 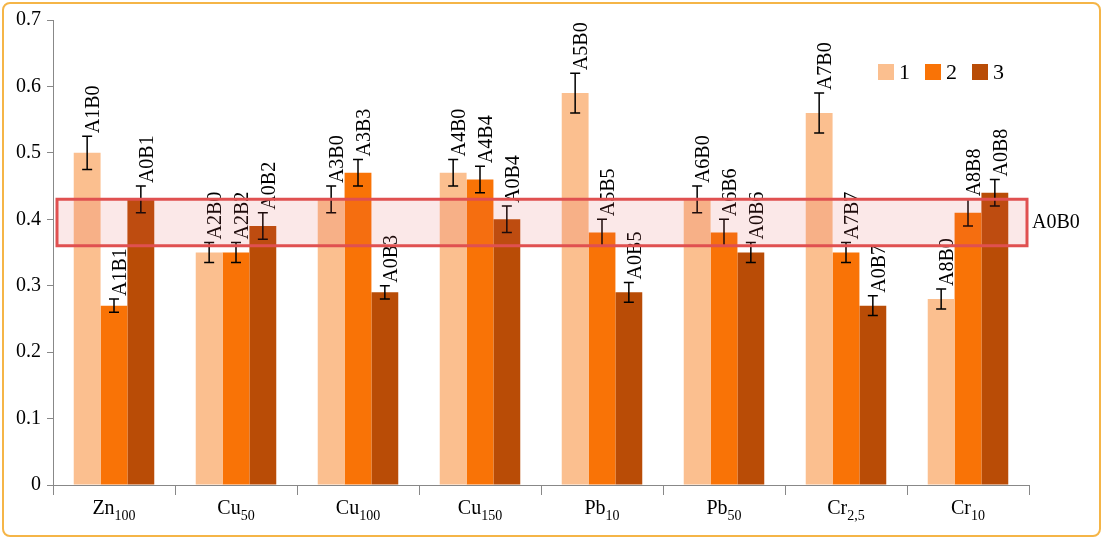 What do you see at coordinates (851, 215) in the screenshot?
I see `data-label: A7B7` at bounding box center [851, 215].